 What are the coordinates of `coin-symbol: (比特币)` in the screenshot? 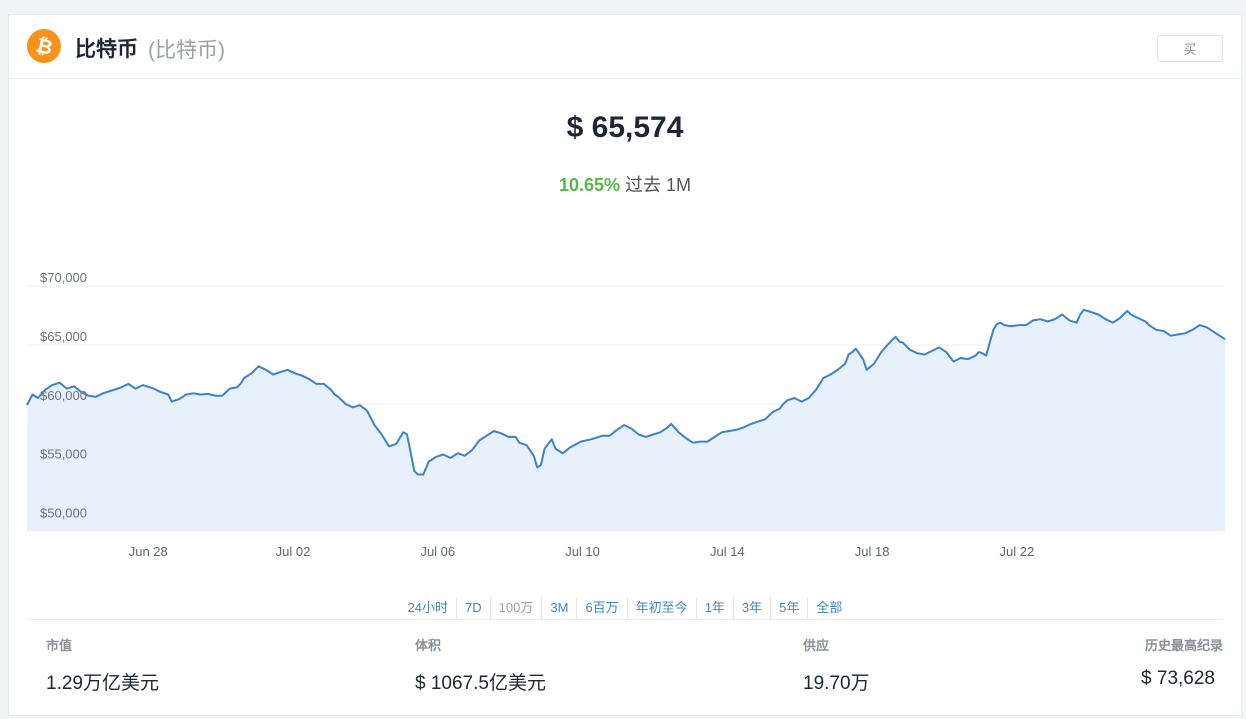 It's located at (186, 50).